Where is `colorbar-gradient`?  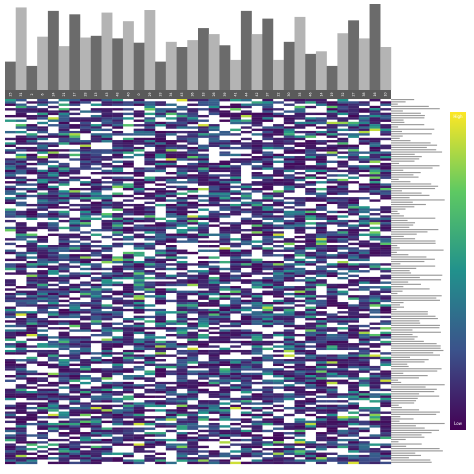
colorbar-gradient is located at coordinates (458, 271).